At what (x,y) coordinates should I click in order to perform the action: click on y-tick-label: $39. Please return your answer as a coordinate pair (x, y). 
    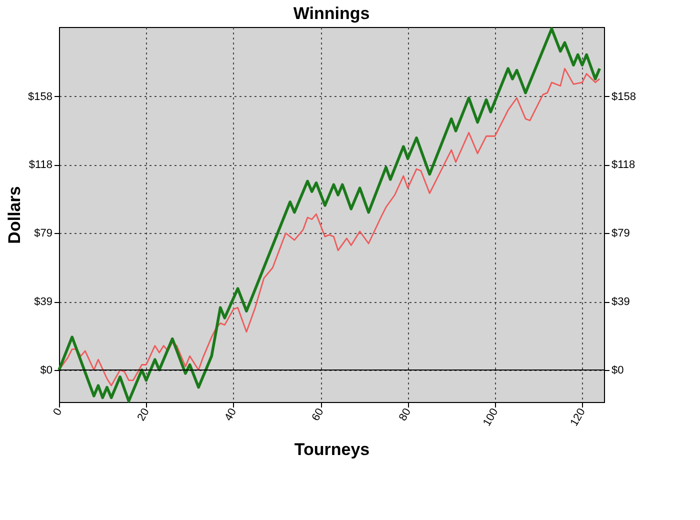
    Looking at the image, I should click on (43, 302).